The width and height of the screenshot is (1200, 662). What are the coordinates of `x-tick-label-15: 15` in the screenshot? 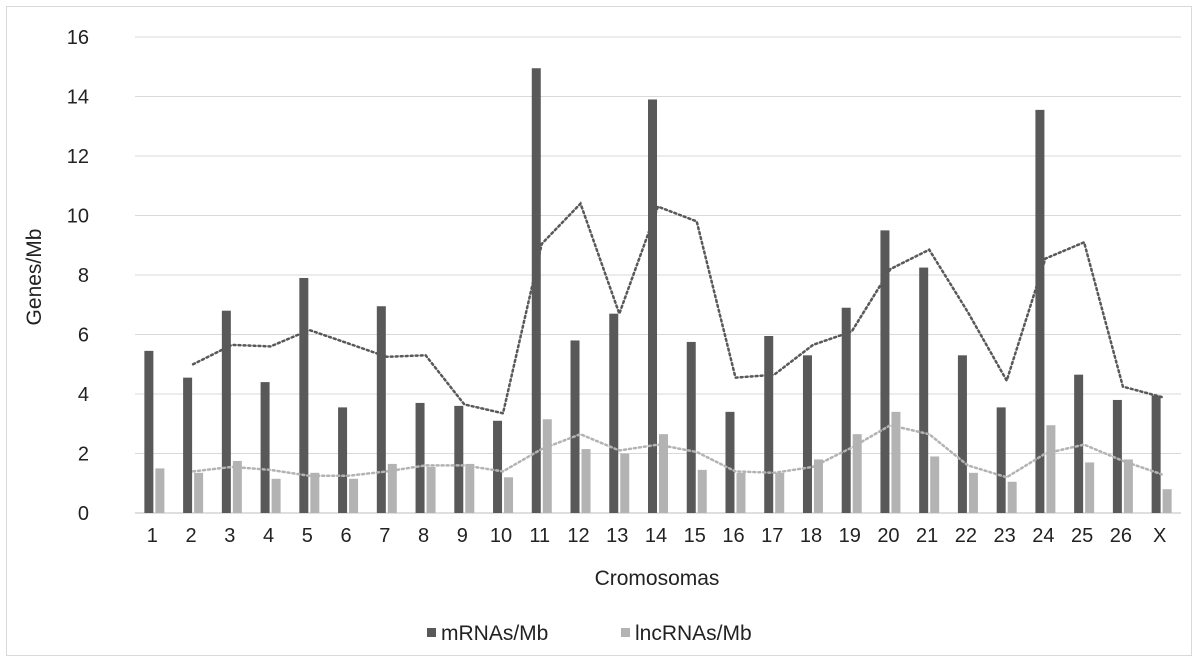 It's located at (695, 536).